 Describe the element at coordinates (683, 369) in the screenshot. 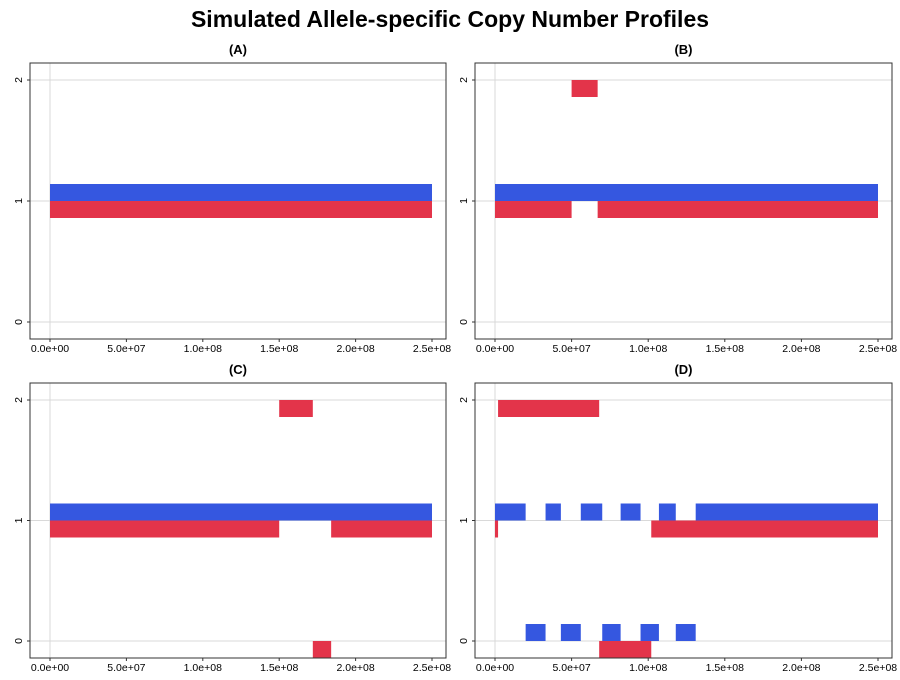

I see `panel-title: (D)` at that location.